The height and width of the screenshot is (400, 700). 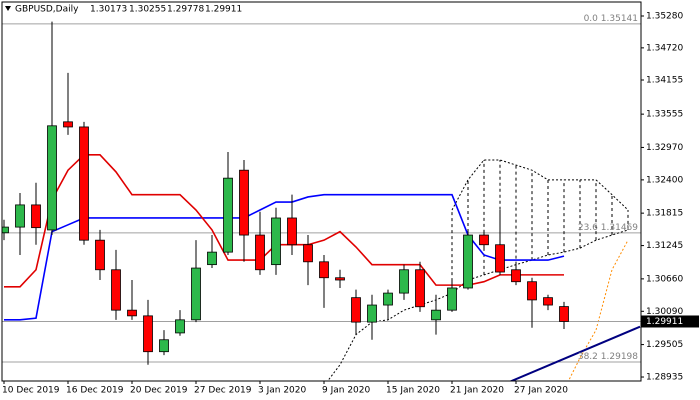 I want to click on y-tick-label: 1.29505, so click(x=664, y=345).